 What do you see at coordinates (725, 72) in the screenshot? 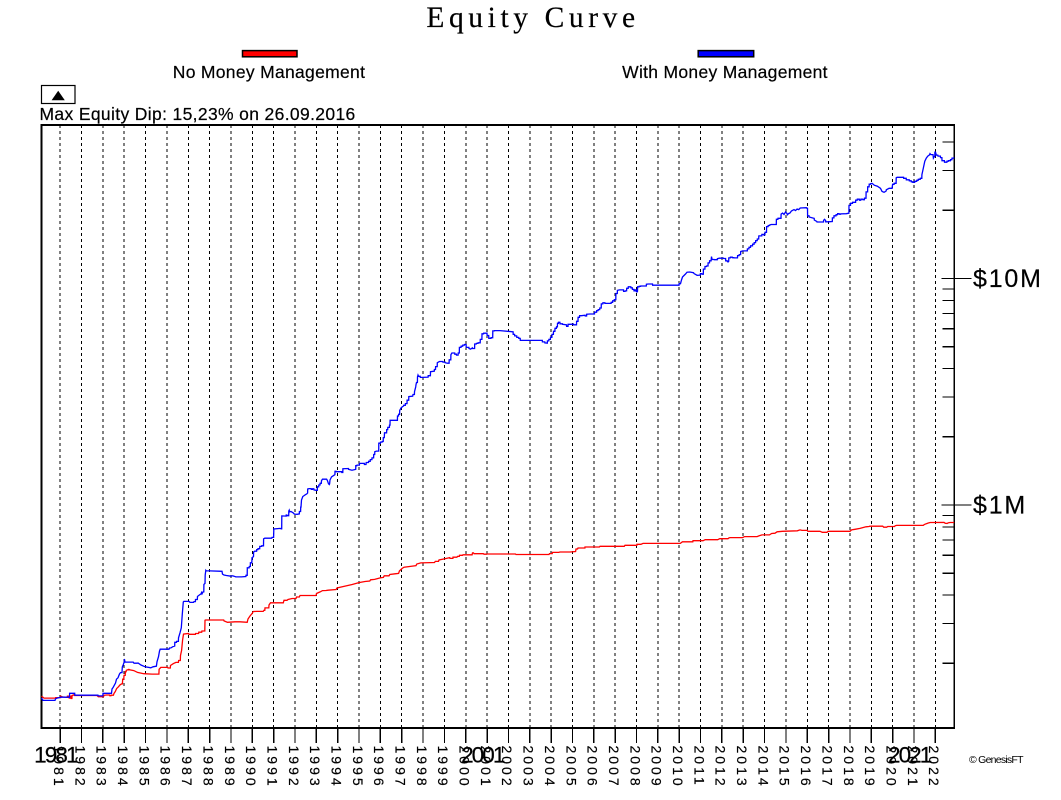
I see `svg-text: With Money Management` at bounding box center [725, 72].